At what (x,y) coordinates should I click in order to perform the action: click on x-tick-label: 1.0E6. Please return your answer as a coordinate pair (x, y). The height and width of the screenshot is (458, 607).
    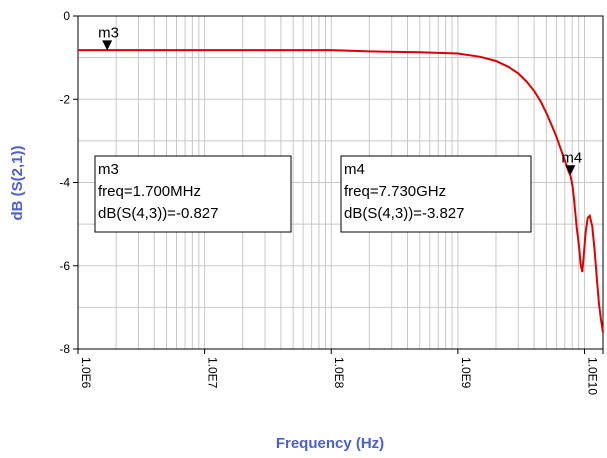
    Looking at the image, I should click on (86, 373).